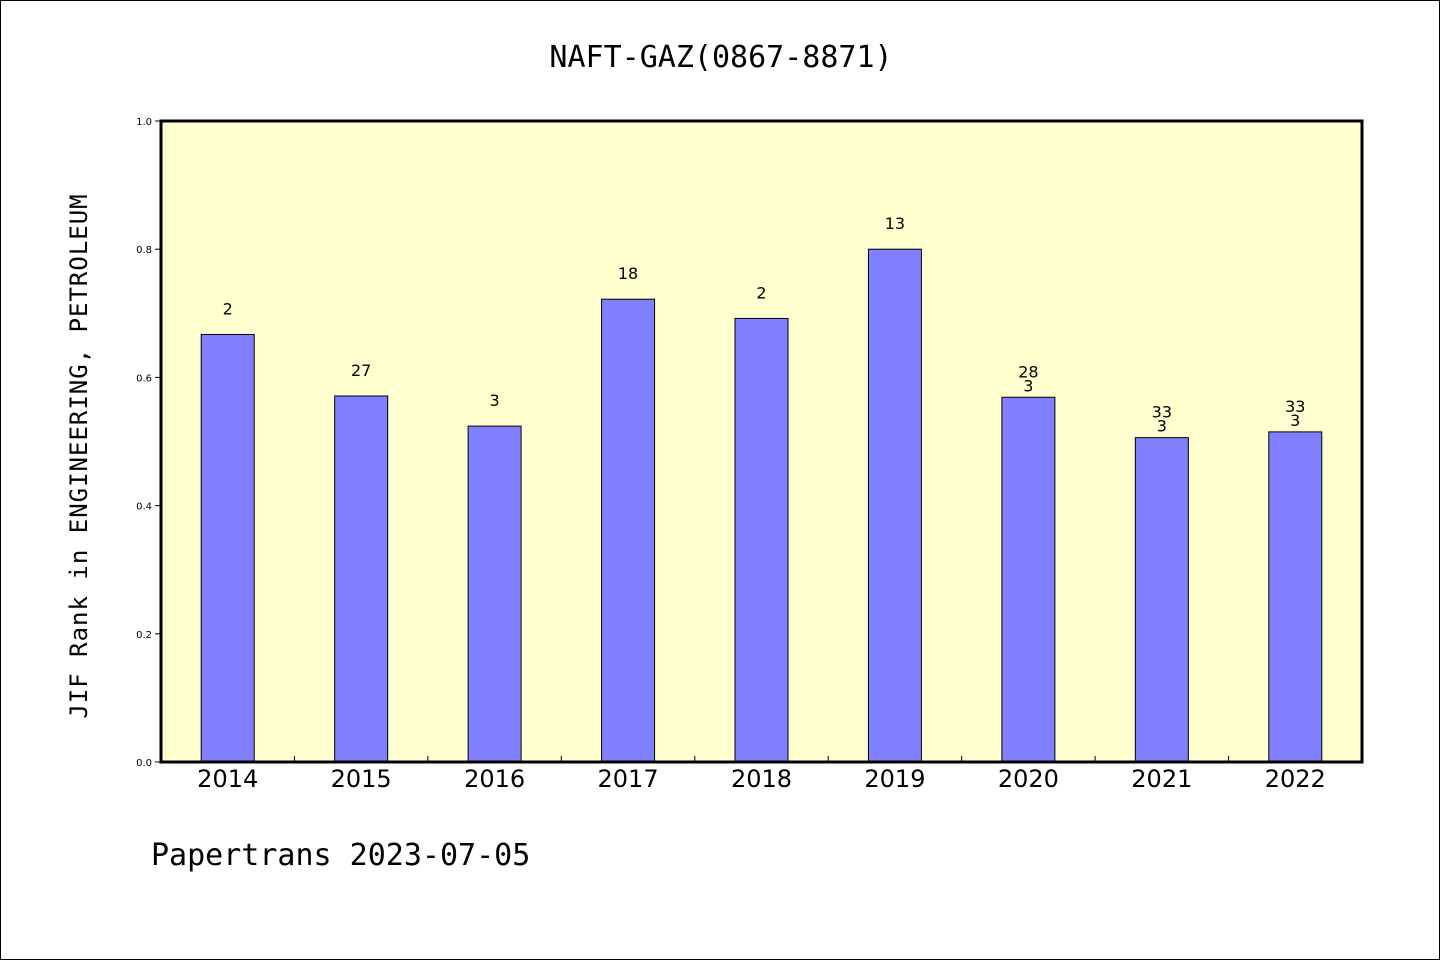  I want to click on bar-label-2020: 28, so click(1028, 371).